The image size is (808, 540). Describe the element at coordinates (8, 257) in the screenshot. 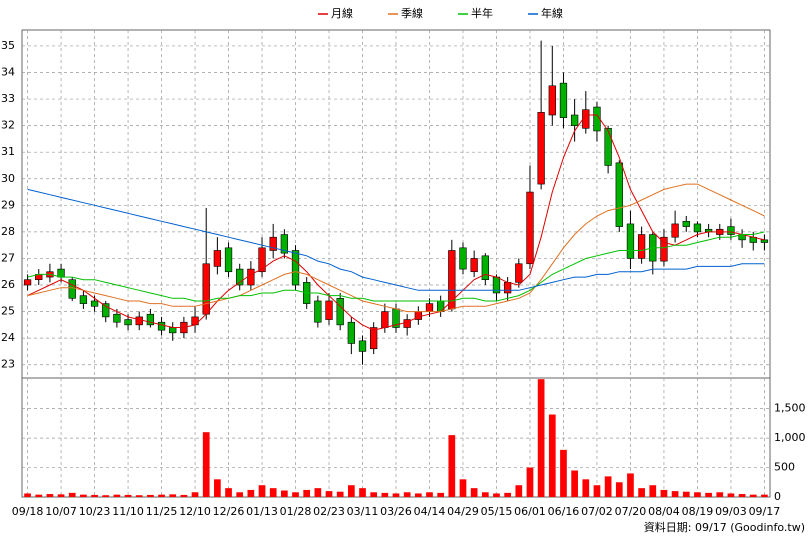

I see `y-tick-label: 27` at that location.